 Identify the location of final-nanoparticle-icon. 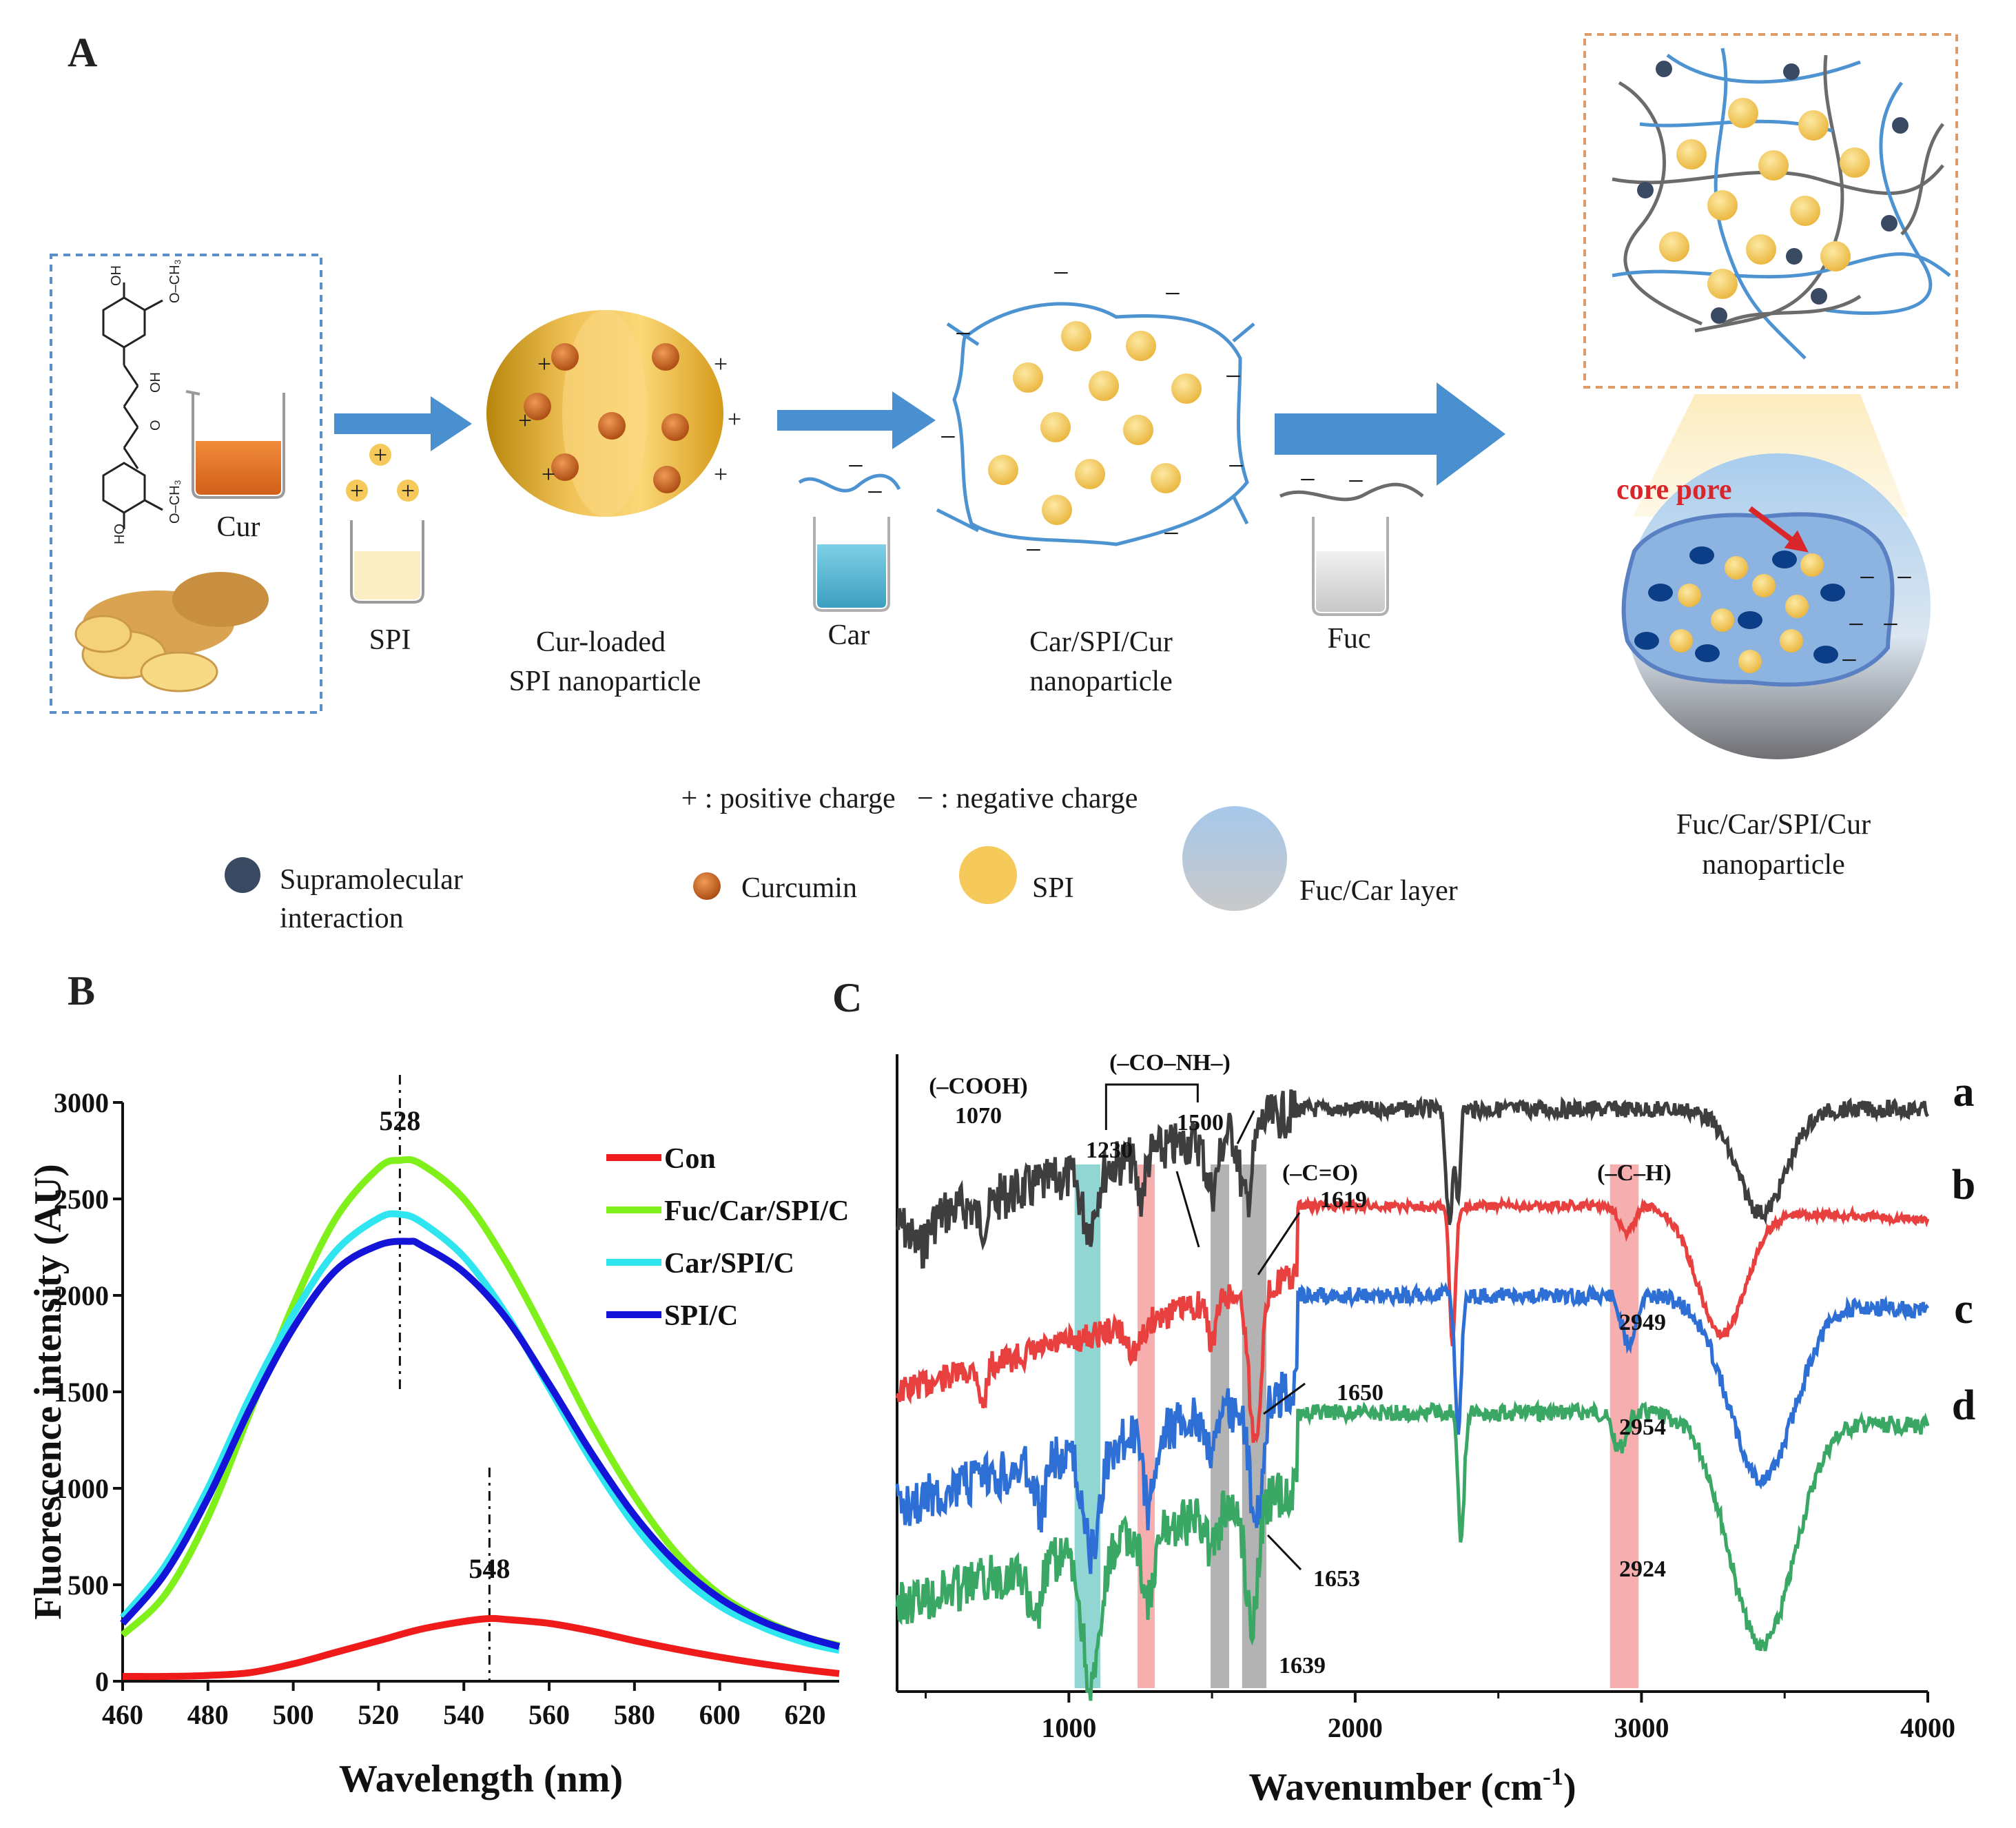
(1776, 606).